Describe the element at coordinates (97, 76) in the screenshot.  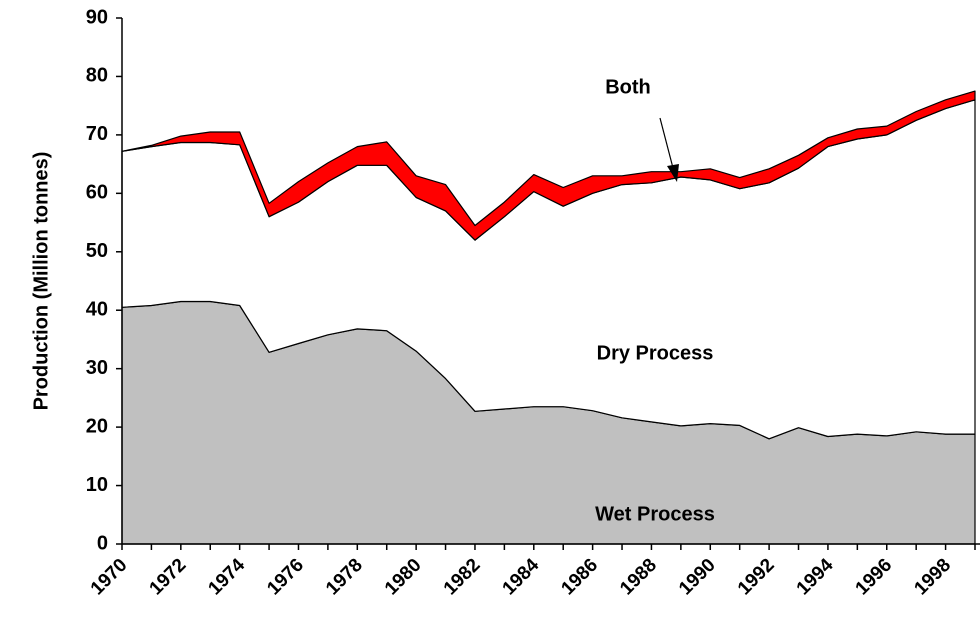
I see `y-tick-label: 80` at that location.